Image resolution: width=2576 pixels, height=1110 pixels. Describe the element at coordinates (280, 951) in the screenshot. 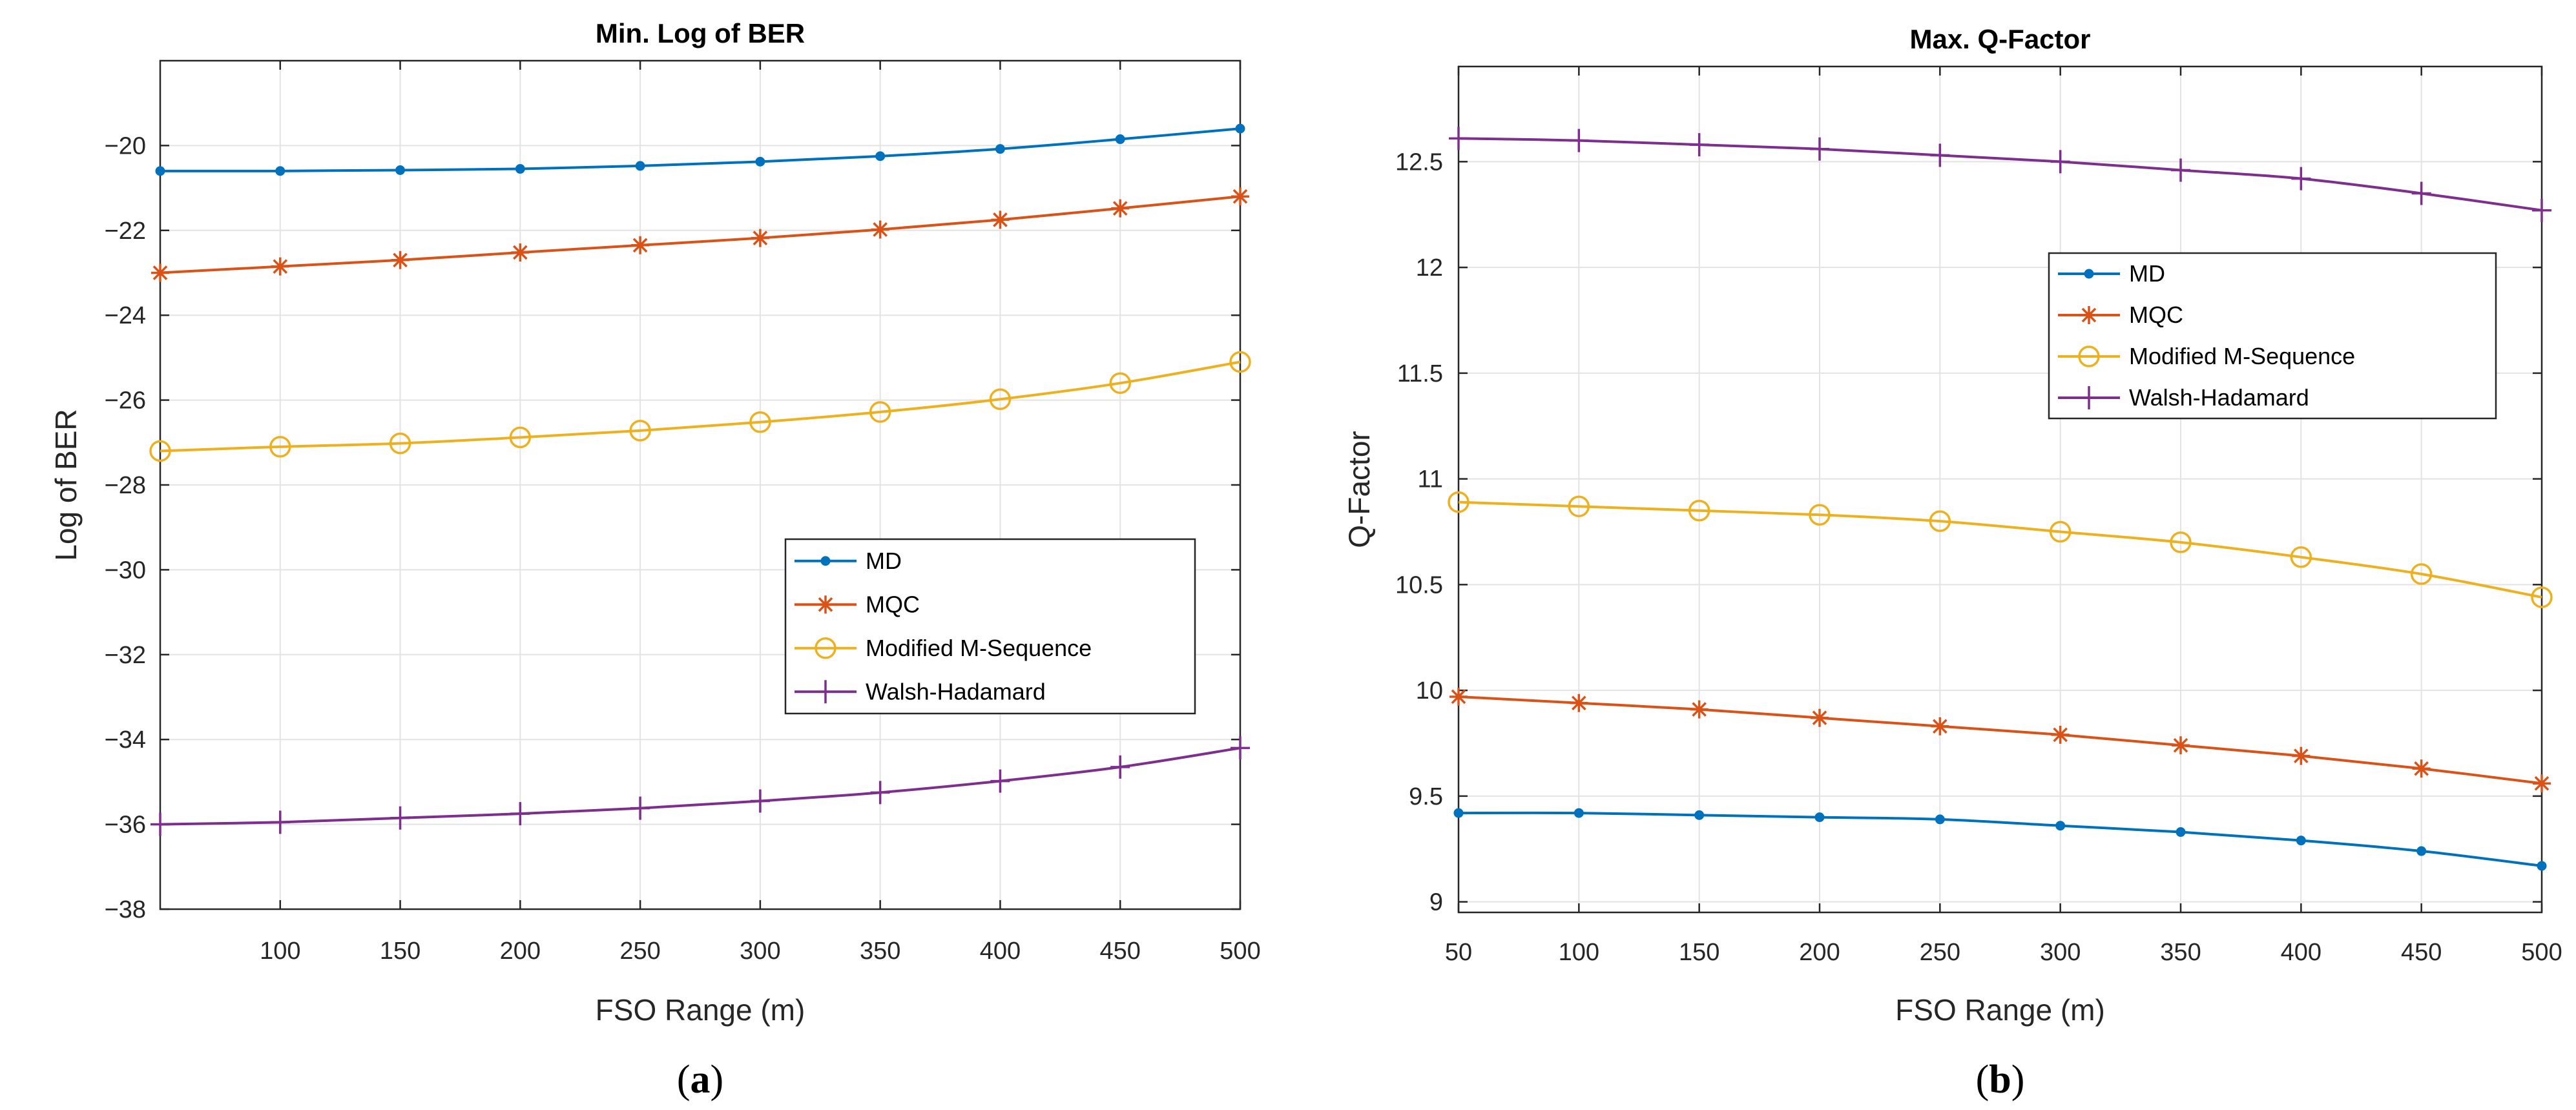

I see `x-tick-label: 100` at that location.